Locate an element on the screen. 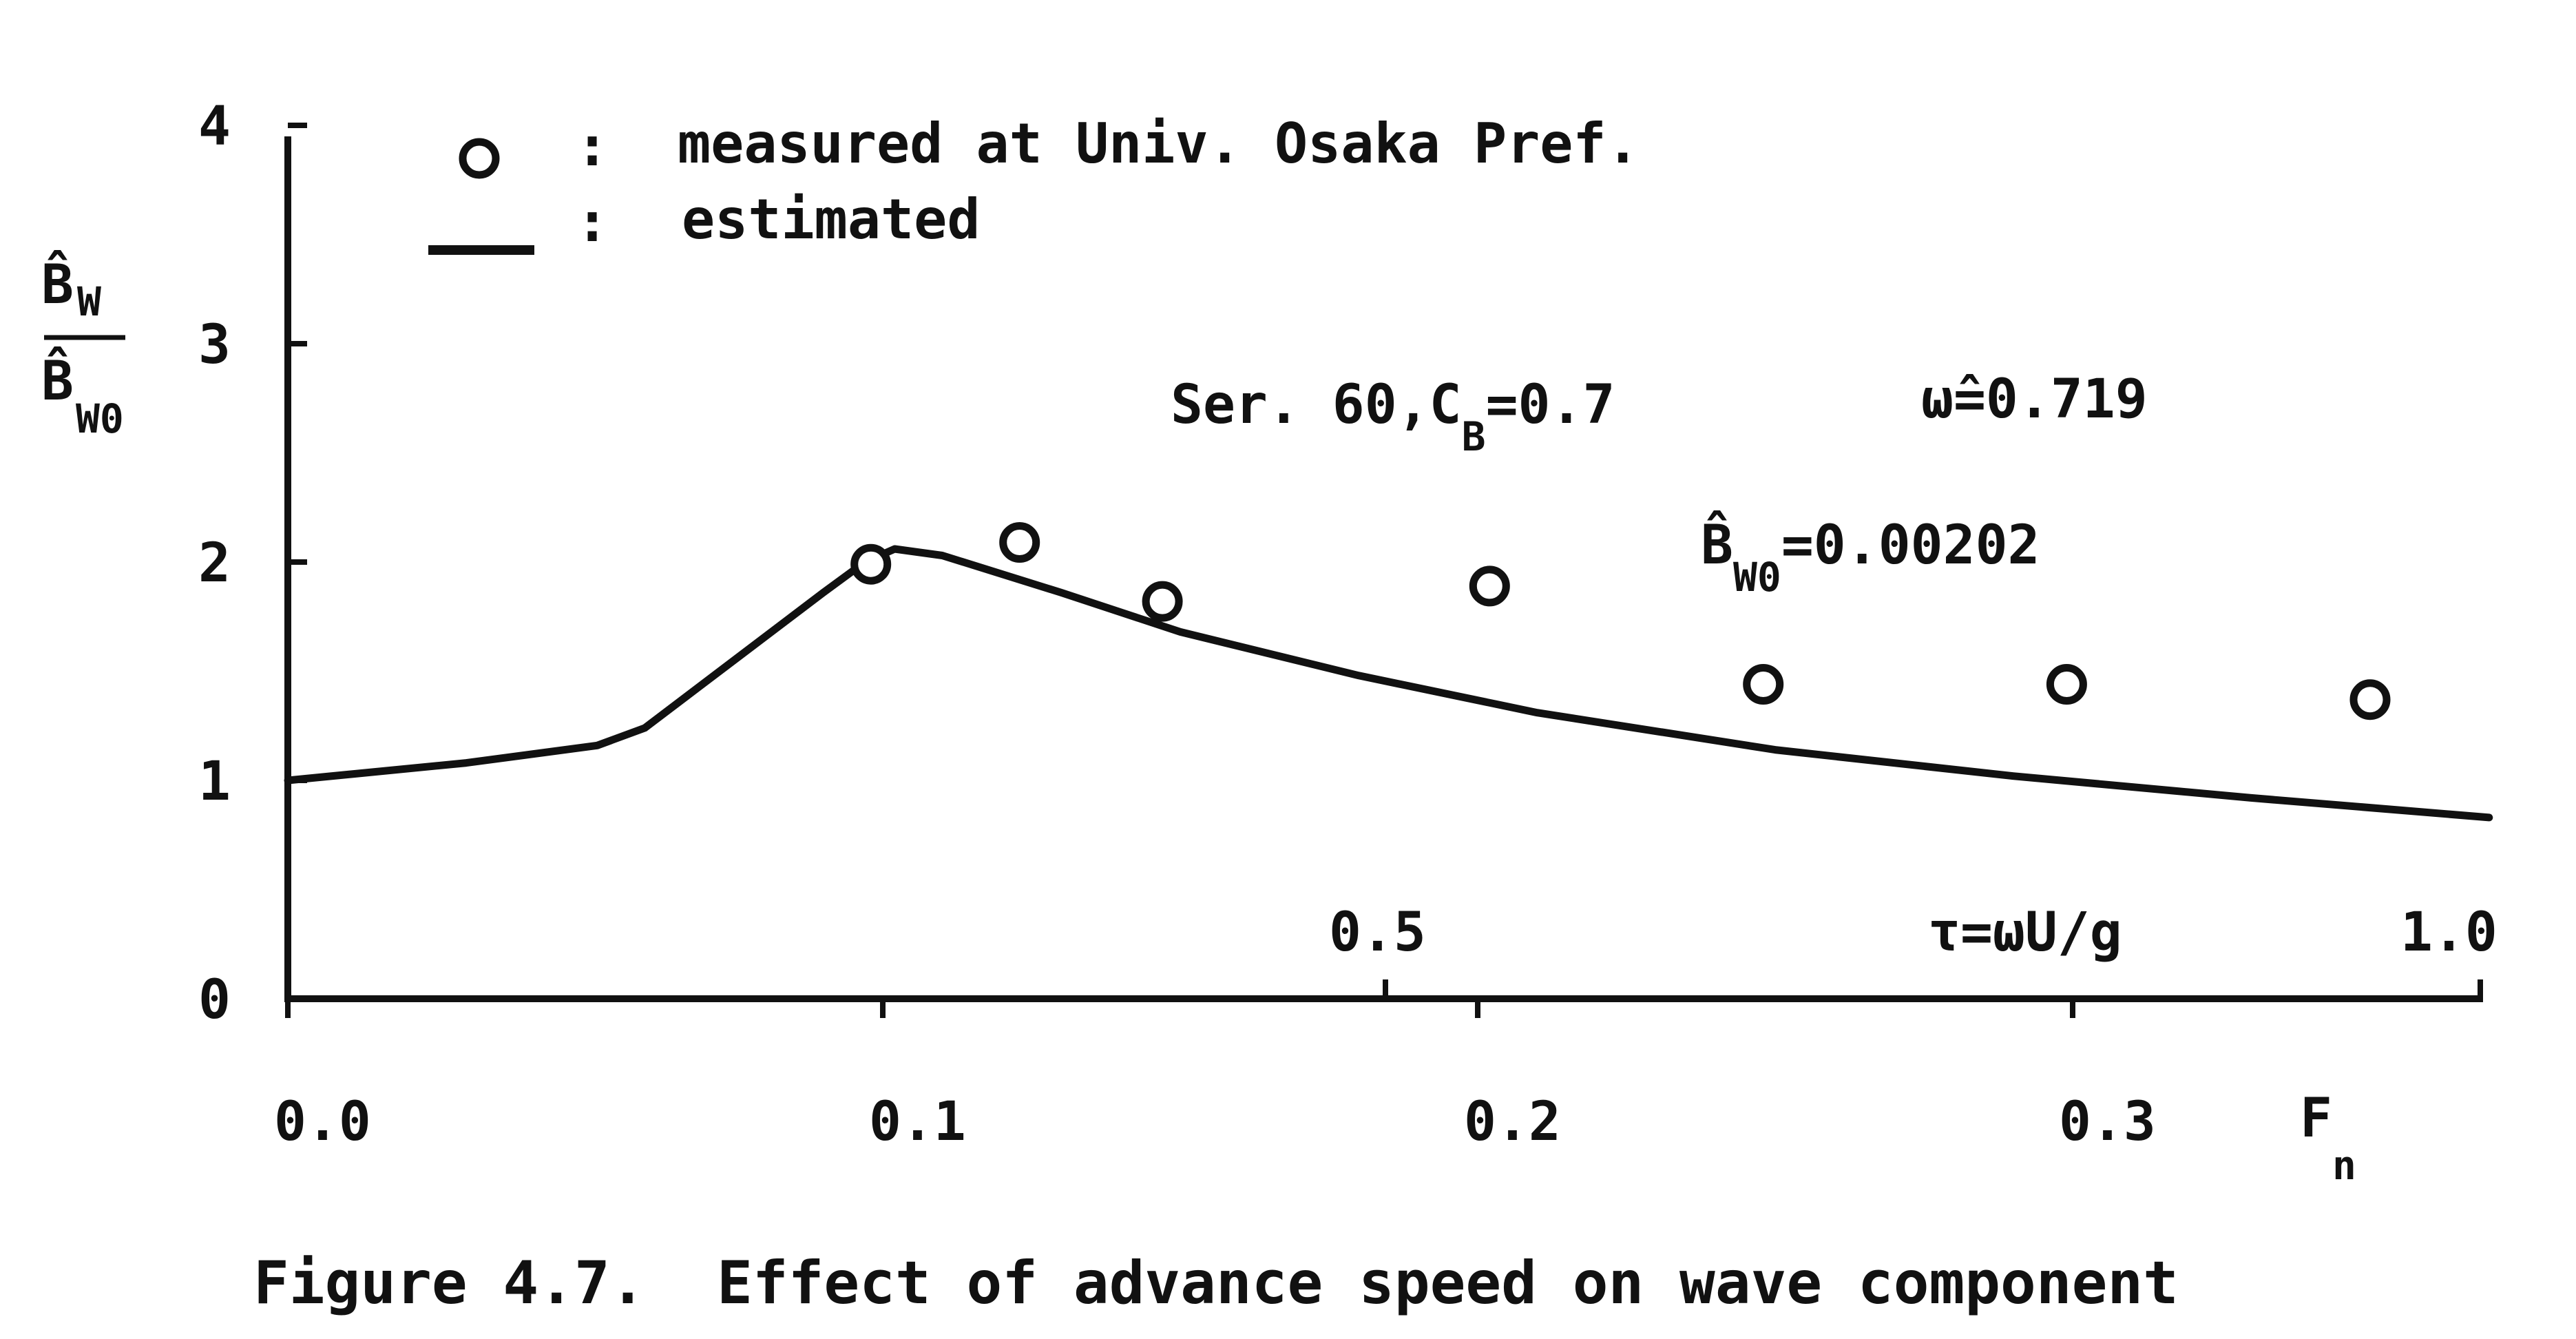 The height and width of the screenshot is (1339, 2576). y-label-denominator: B̂ is located at coordinates (57, 379).